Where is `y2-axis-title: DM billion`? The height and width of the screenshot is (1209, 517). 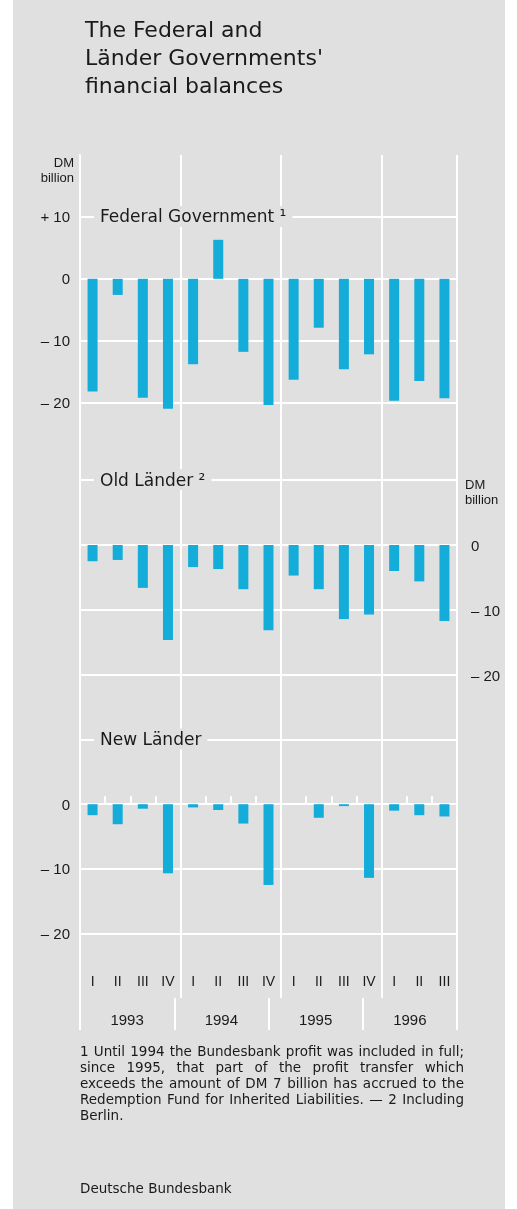 y2-axis-title: DM billion is located at coordinates (482, 492).